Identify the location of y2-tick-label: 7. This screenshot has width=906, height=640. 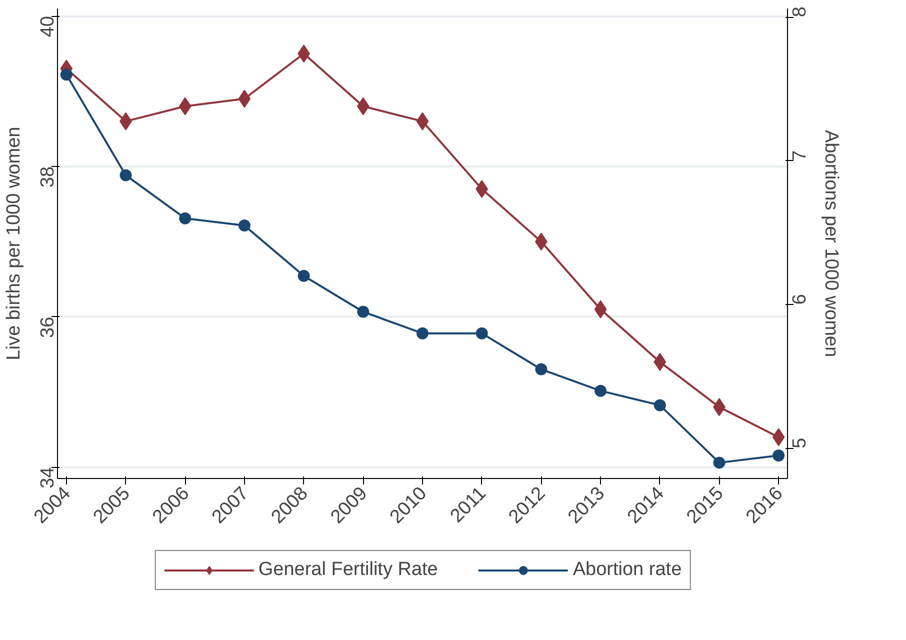
(800, 155).